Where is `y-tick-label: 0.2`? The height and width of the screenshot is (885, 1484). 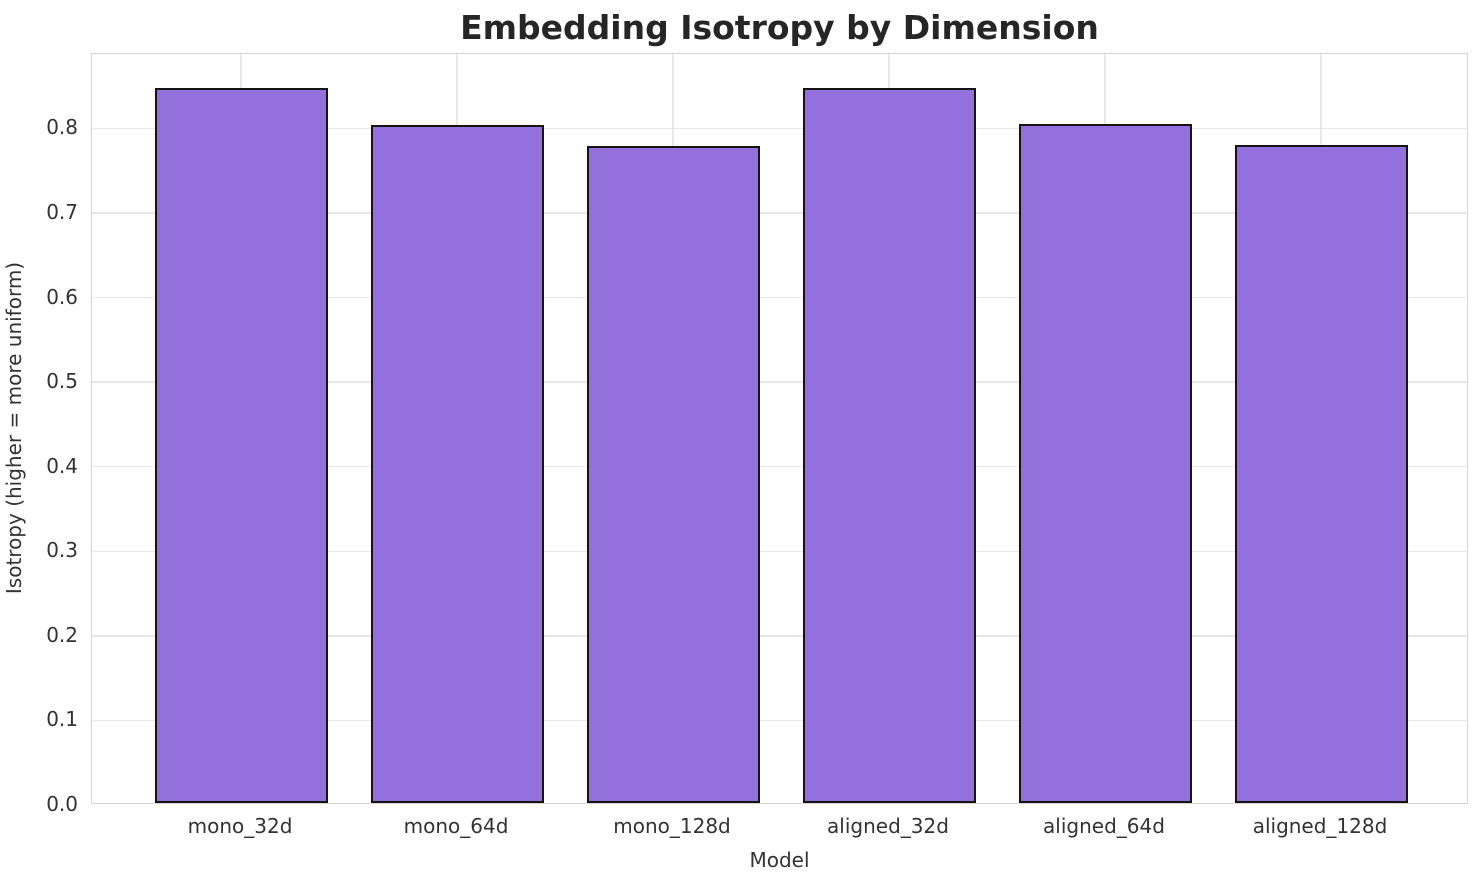 y-tick-label: 0.2 is located at coordinates (62, 634).